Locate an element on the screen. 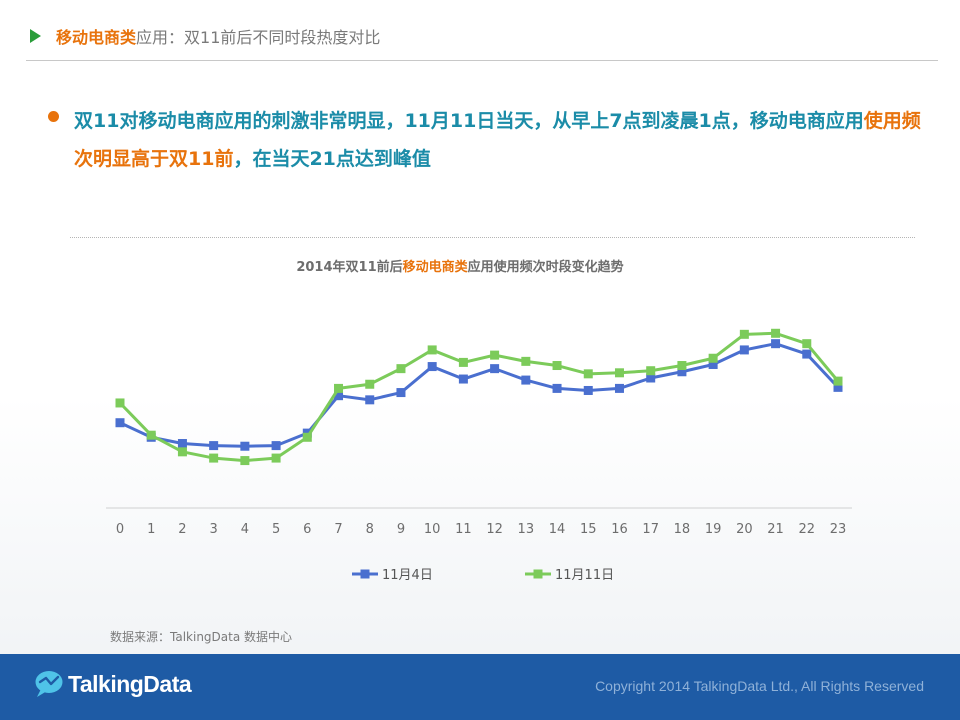  x-tick-label: 22 is located at coordinates (807, 529).